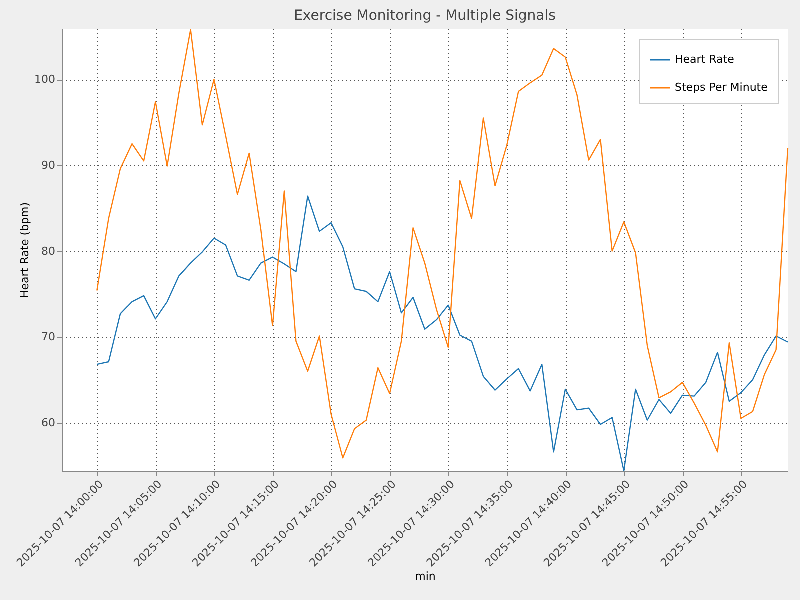 This screenshot has height=600, width=800. What do you see at coordinates (49, 423) in the screenshot?
I see `y-tick-label: 60` at bounding box center [49, 423].